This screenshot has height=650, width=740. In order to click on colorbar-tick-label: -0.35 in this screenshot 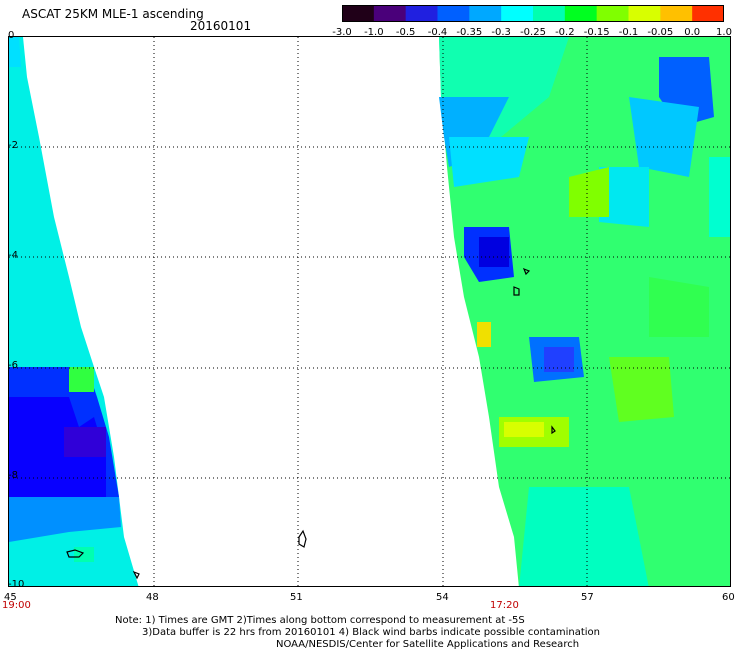, I will do `click(469, 32)`.